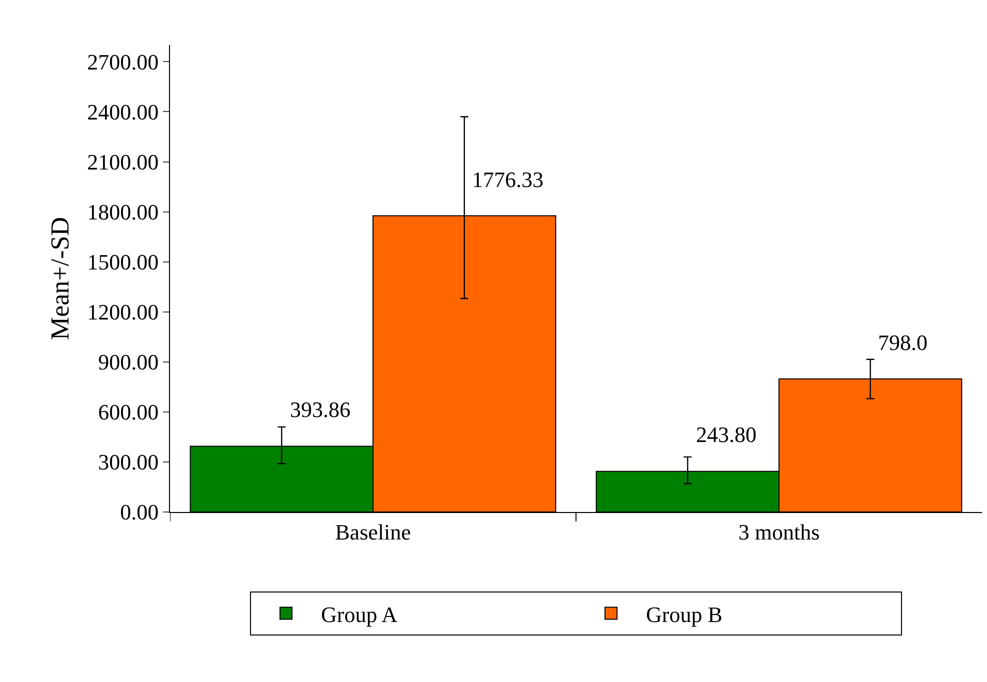 The image size is (987, 682). Describe the element at coordinates (123, 111) in the screenshot. I see `y-tick-label: 2400.00` at that location.